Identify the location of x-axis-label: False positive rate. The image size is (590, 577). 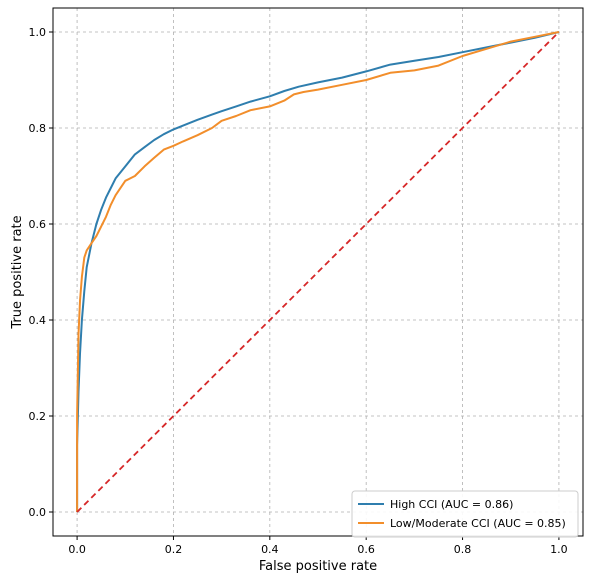
(318, 566).